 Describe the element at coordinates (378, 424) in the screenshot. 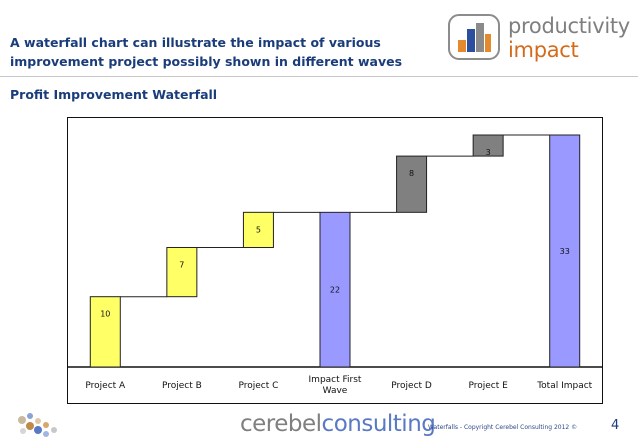

I see `brand-consulting: consulting` at that location.